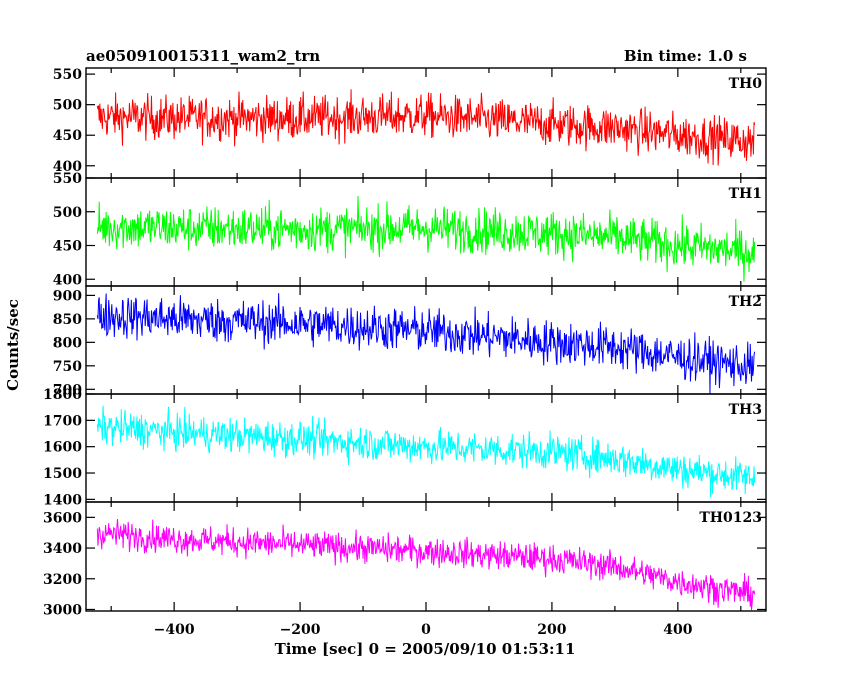  Describe the element at coordinates (551, 630) in the screenshot. I see `x-tick-label: 200` at that location.